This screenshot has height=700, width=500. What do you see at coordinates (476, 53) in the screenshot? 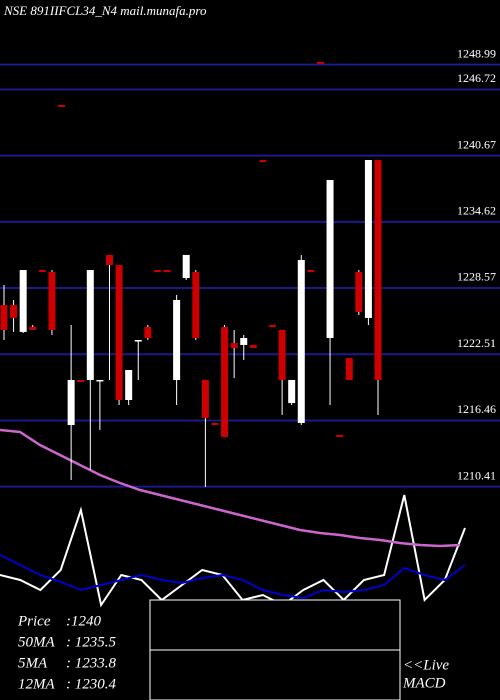
I see `y-tick-label: 1248.99` at bounding box center [476, 53].